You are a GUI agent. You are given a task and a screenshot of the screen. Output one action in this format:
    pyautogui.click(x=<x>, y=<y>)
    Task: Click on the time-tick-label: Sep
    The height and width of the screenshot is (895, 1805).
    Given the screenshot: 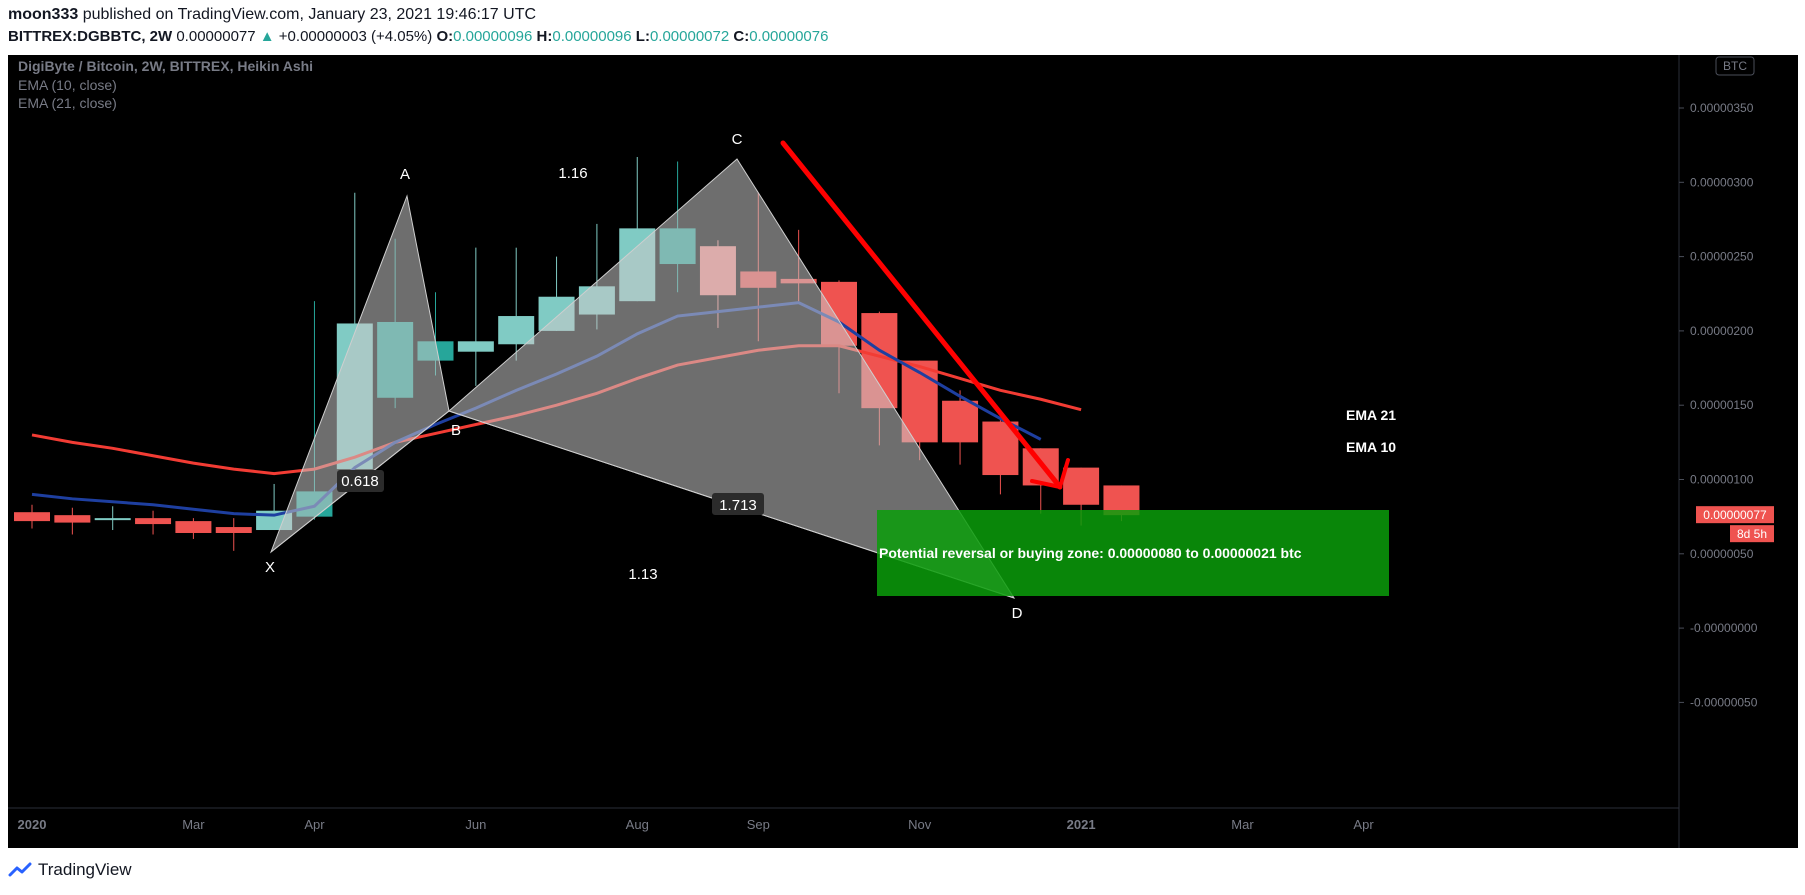 What is the action you would take?
    pyautogui.click(x=758, y=824)
    